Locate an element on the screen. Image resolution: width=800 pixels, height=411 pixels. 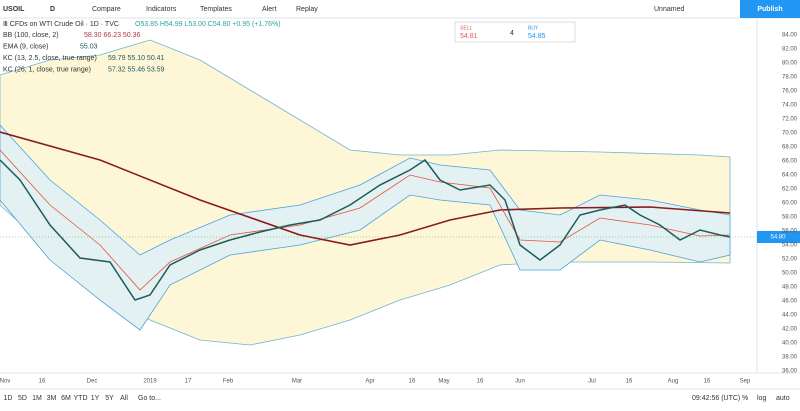
publish-button is located at coordinates (770, 9).